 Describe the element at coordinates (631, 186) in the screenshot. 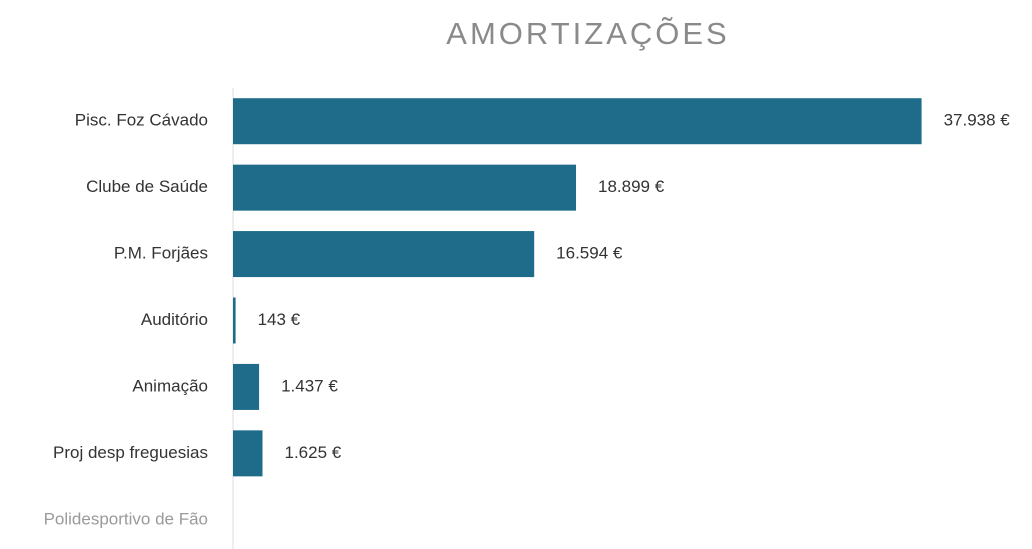

I see `value-label: 18.899 €` at that location.